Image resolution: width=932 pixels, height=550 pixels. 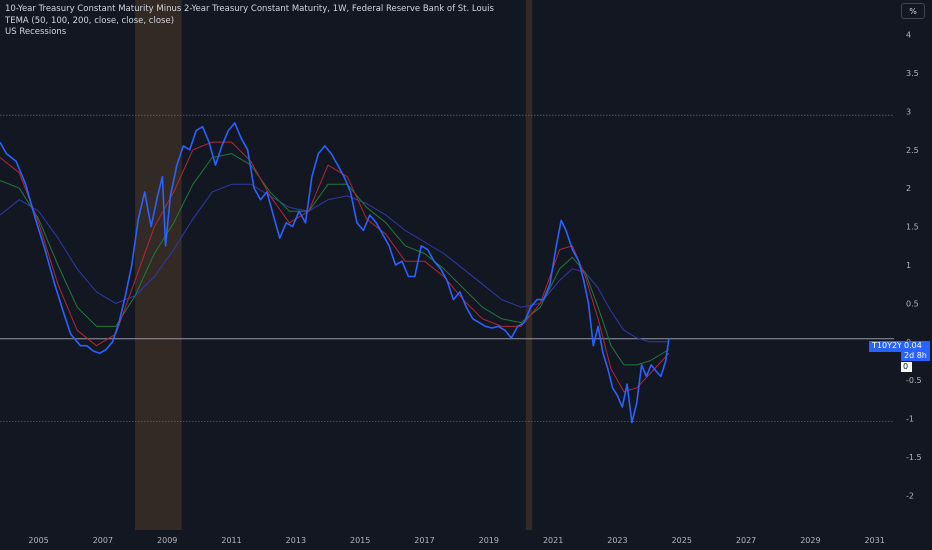 What do you see at coordinates (908, 188) in the screenshot?
I see `y-tick-label: 2` at bounding box center [908, 188].